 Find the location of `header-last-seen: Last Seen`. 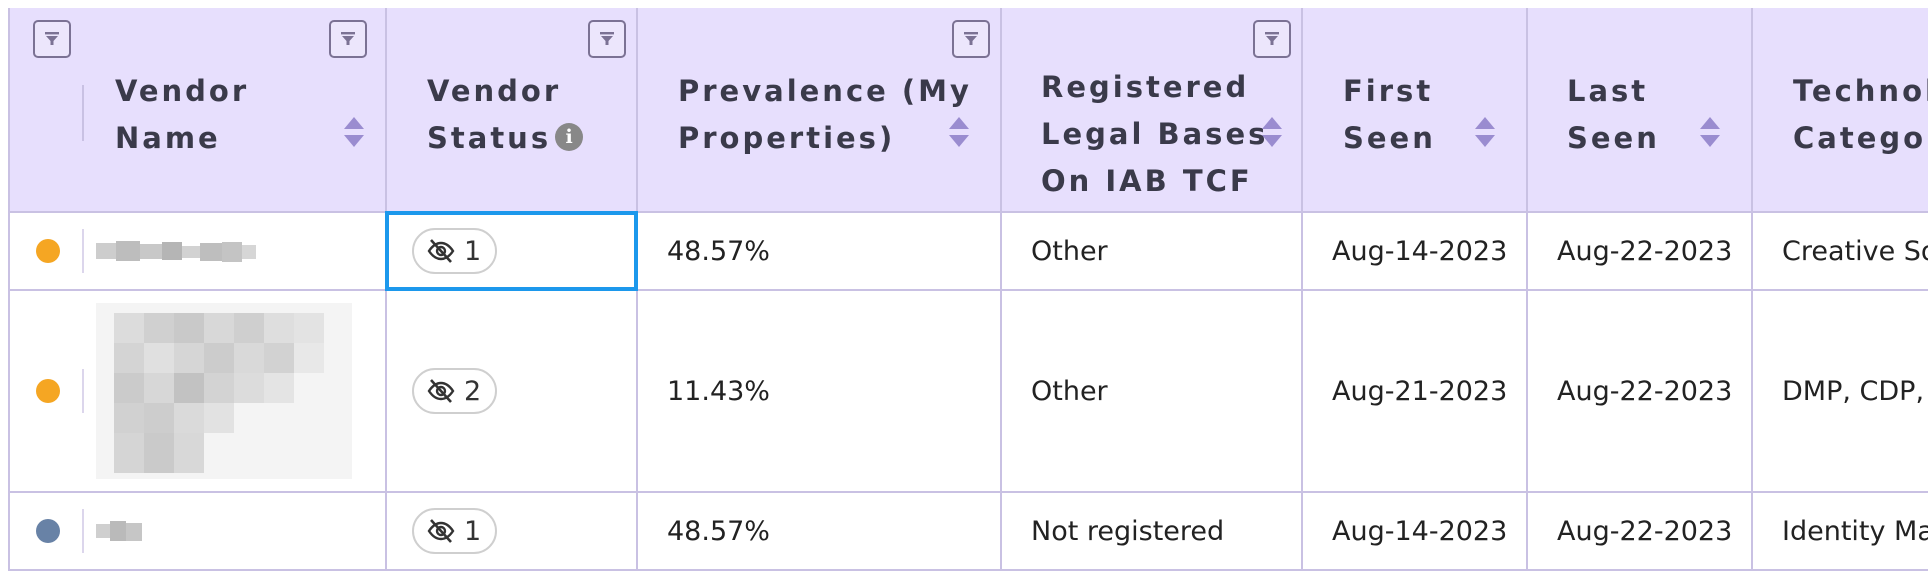

header-last-seen: Last Seen is located at coordinates (1640, 110).